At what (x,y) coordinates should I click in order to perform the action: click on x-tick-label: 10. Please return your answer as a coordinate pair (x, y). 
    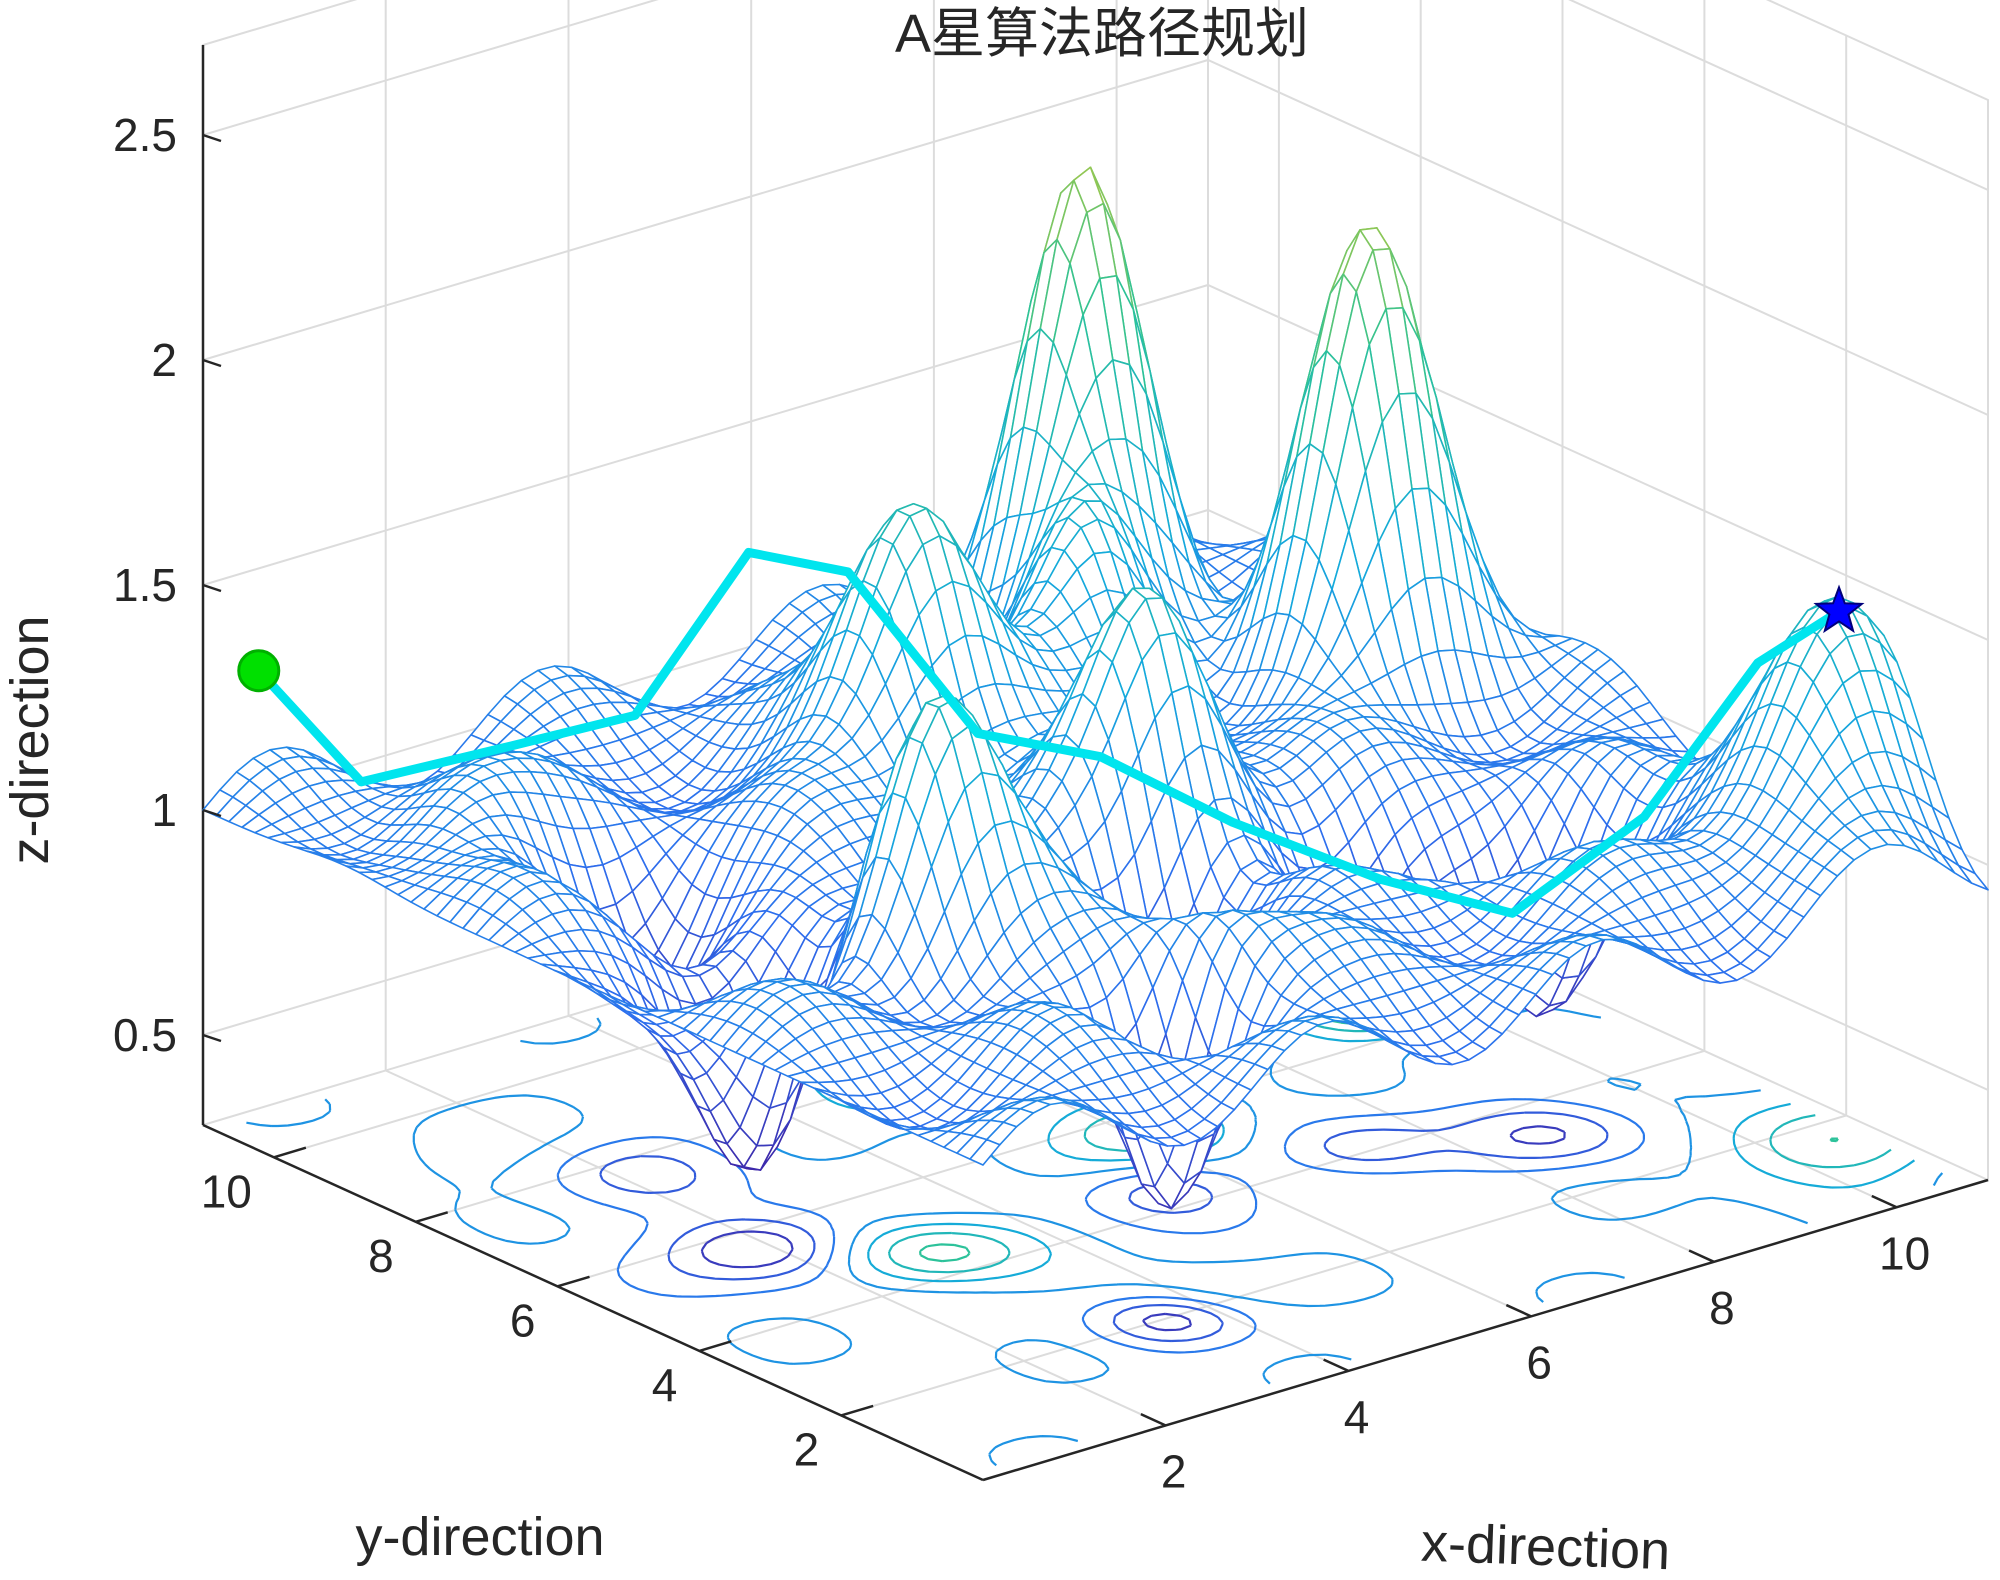
    Looking at the image, I should click on (1904, 1253).